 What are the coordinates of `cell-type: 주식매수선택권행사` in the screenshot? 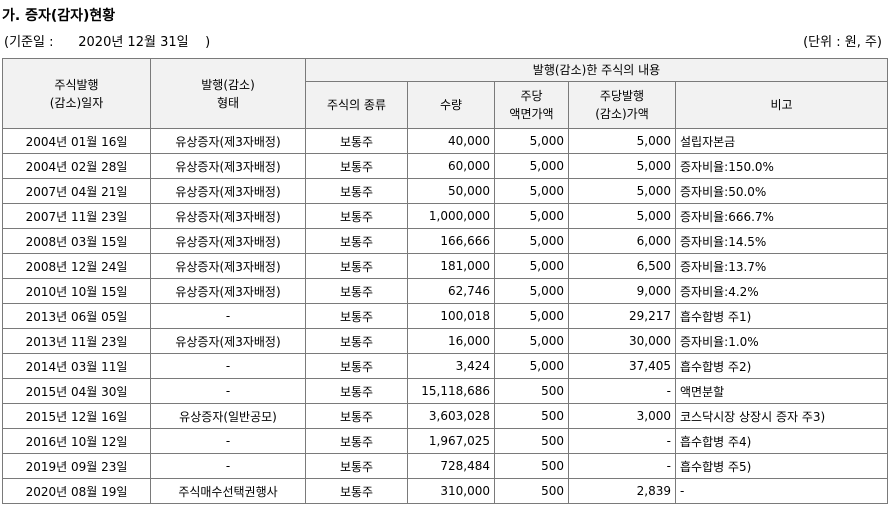 It's located at (228, 491).